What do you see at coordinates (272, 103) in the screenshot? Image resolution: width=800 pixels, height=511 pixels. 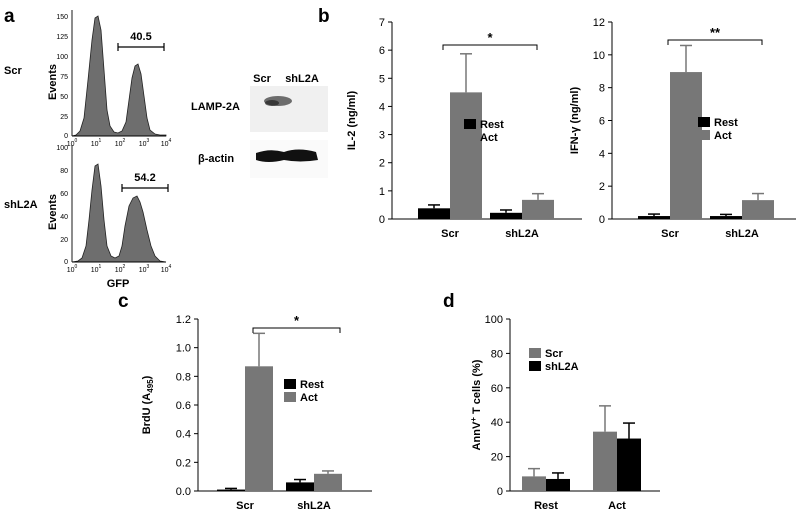 I see `blot-band-lamp2a-core` at bounding box center [272, 103].